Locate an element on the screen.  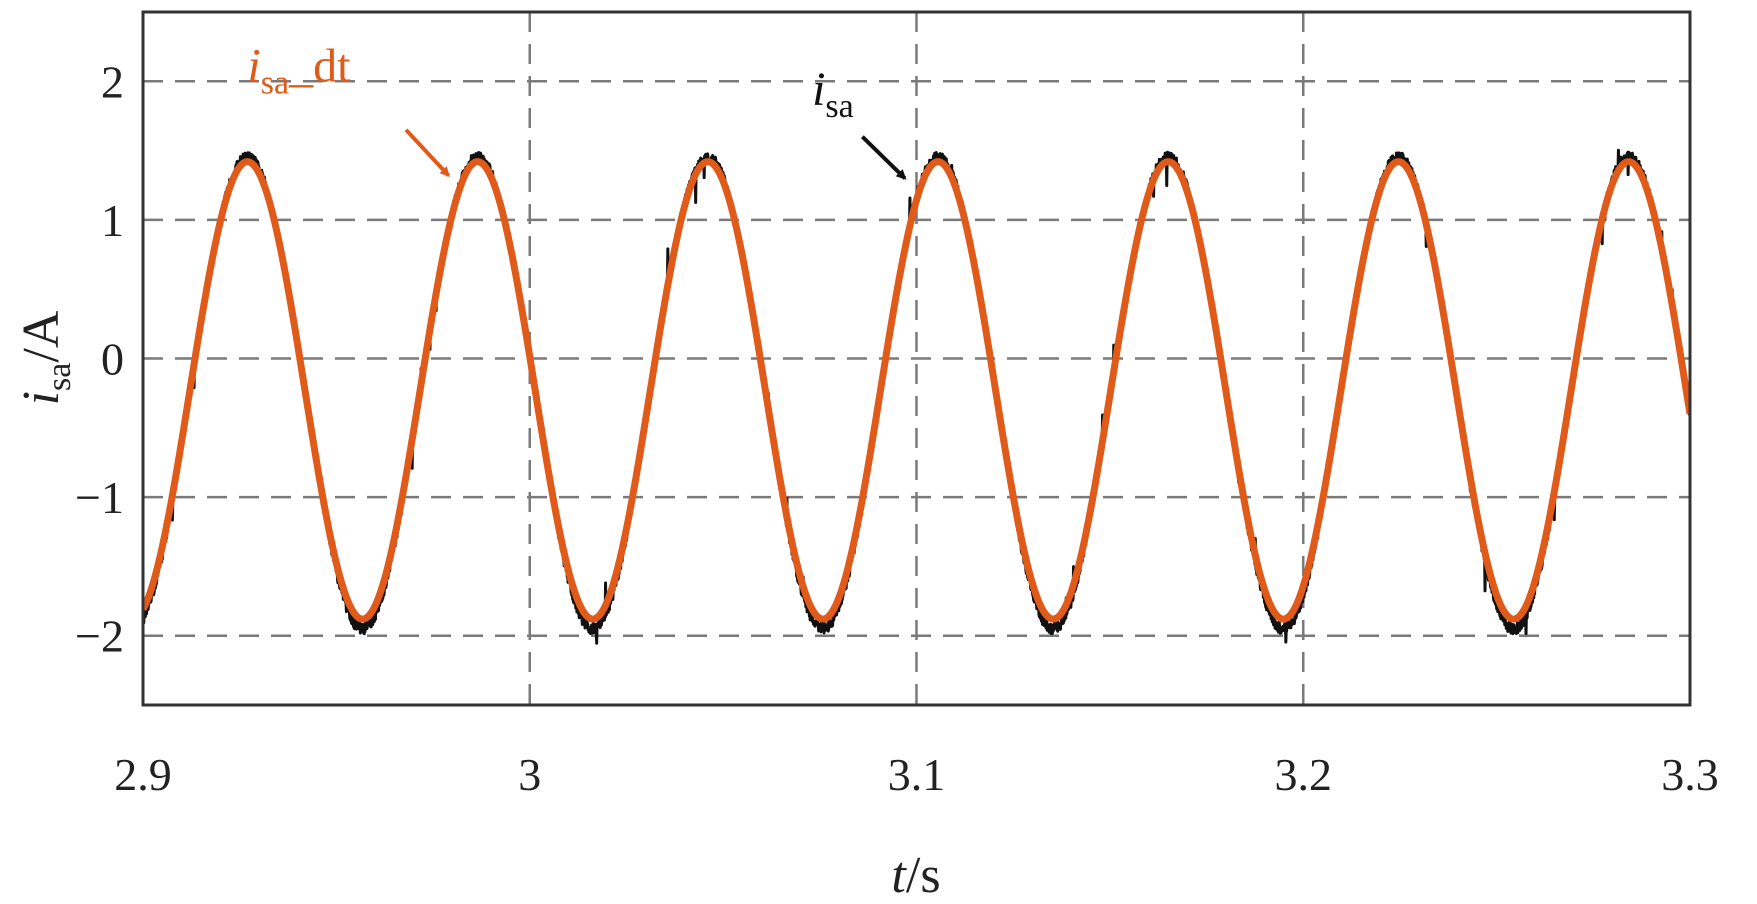
y-axis-title: isa/A is located at coordinates (45, 357).